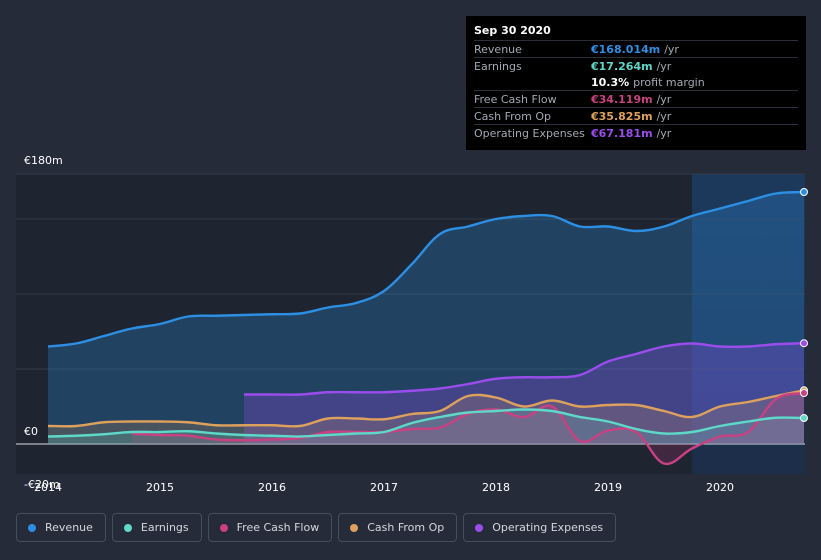 The width and height of the screenshot is (821, 560). I want to click on tooltip-row-cfo: Cash From Op €35.825m /yr, so click(636, 115).